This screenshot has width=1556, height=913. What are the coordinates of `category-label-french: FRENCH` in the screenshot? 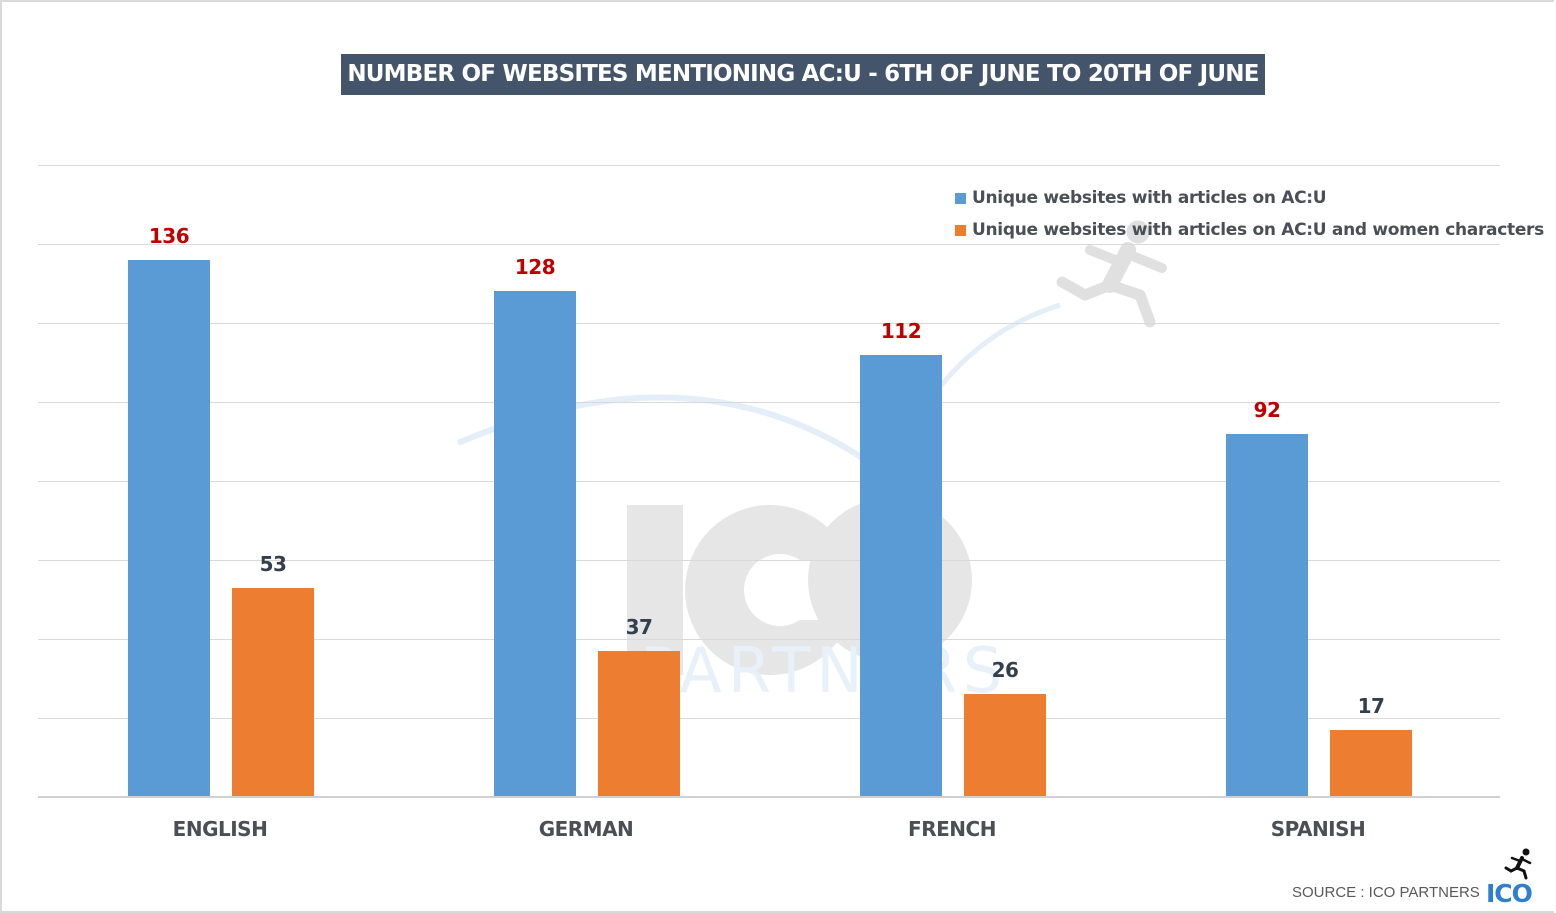 It's located at (952, 829).